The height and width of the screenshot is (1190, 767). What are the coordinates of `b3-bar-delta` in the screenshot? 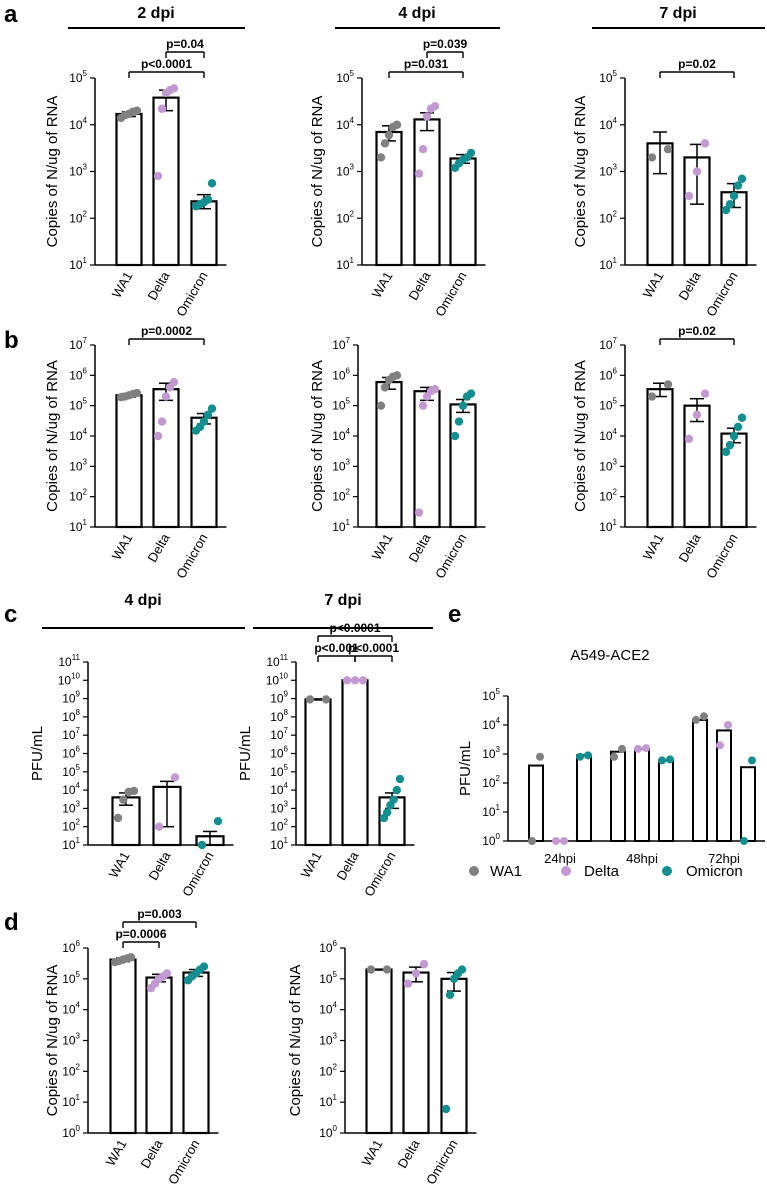 It's located at (697, 466).